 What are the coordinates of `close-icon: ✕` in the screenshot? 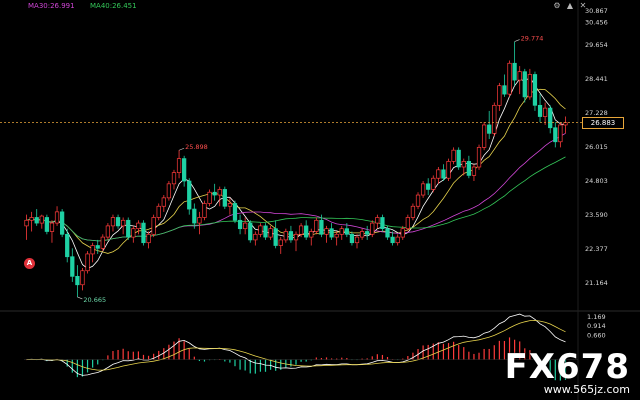 It's located at (583, 5).